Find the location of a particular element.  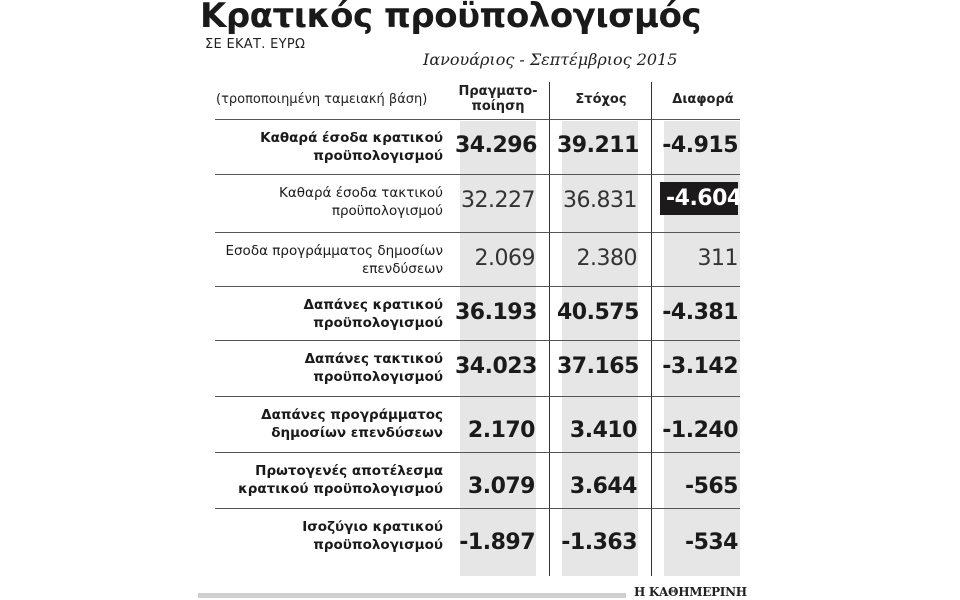

row-label-line2: κρατικού προϋπολογισμού is located at coordinates (340, 489).